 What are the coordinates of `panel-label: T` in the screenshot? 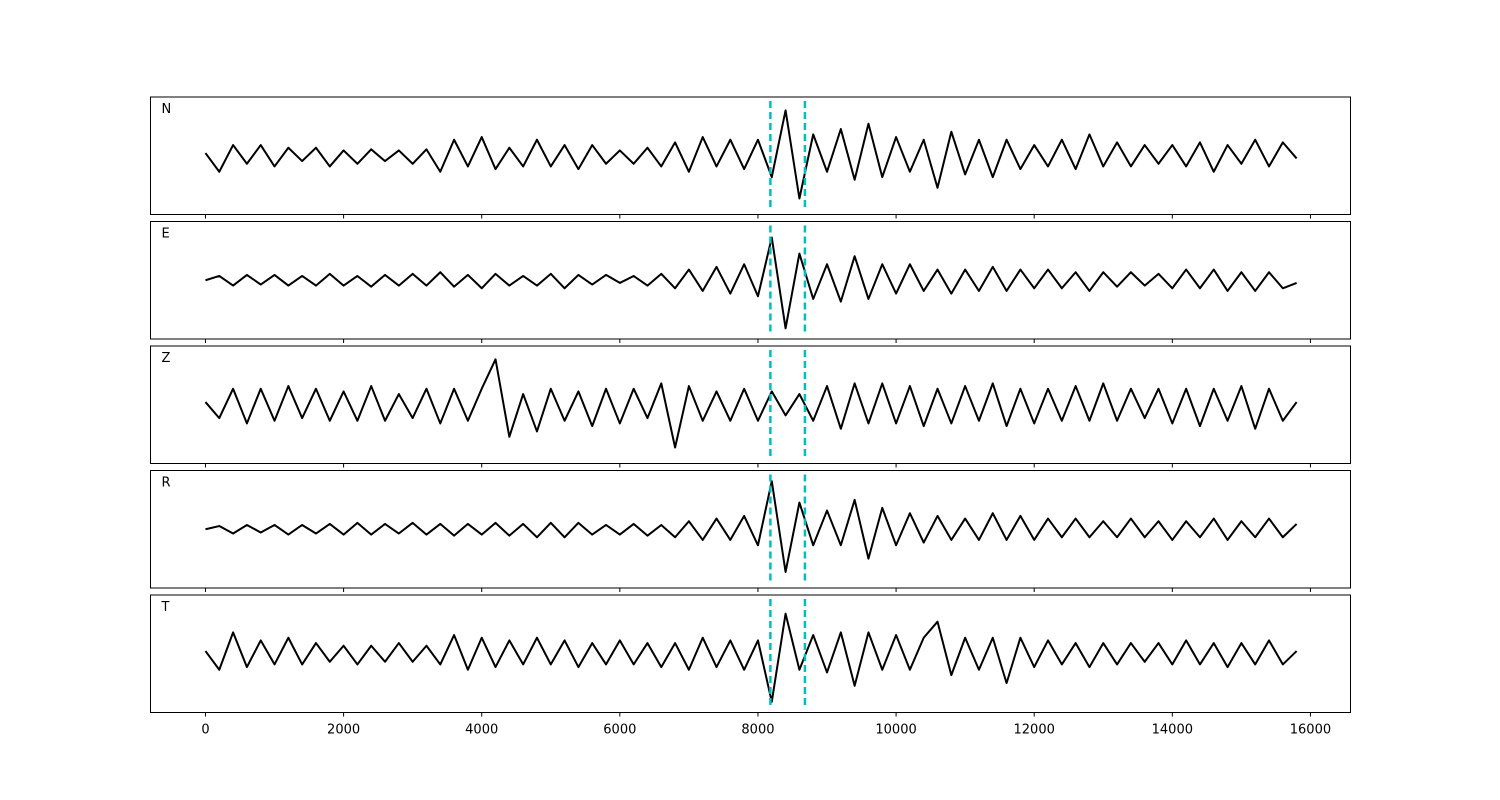 It's located at (165, 607).